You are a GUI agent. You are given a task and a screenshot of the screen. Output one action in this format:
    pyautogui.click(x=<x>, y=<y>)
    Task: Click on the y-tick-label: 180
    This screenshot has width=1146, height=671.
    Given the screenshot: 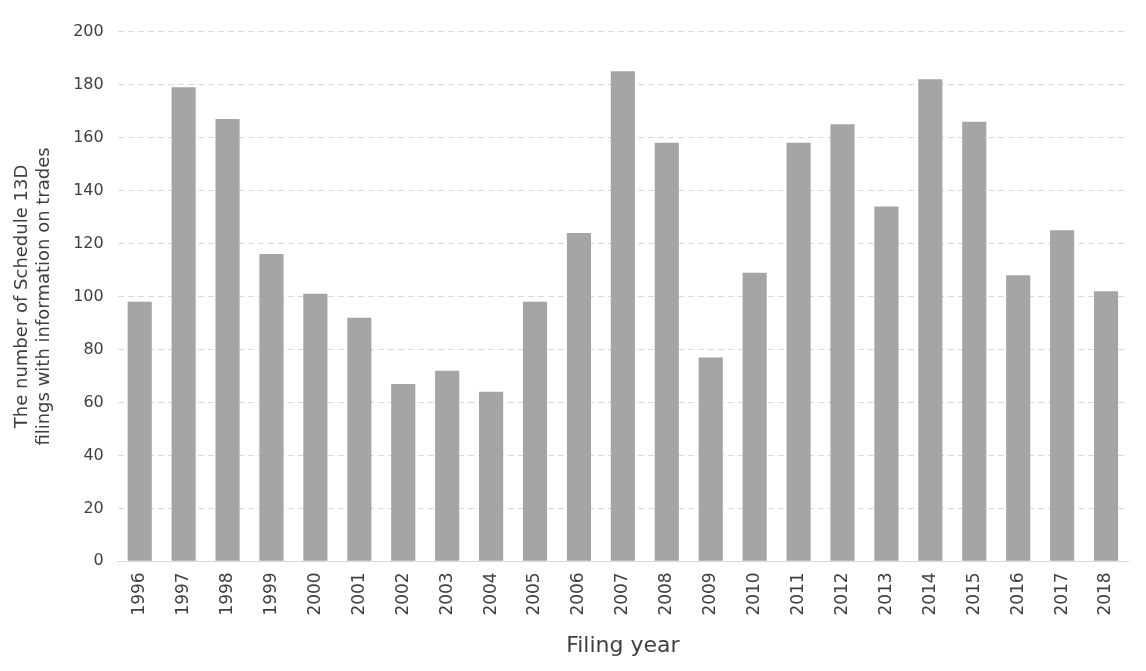 What is the action you would take?
    pyautogui.click(x=88, y=83)
    